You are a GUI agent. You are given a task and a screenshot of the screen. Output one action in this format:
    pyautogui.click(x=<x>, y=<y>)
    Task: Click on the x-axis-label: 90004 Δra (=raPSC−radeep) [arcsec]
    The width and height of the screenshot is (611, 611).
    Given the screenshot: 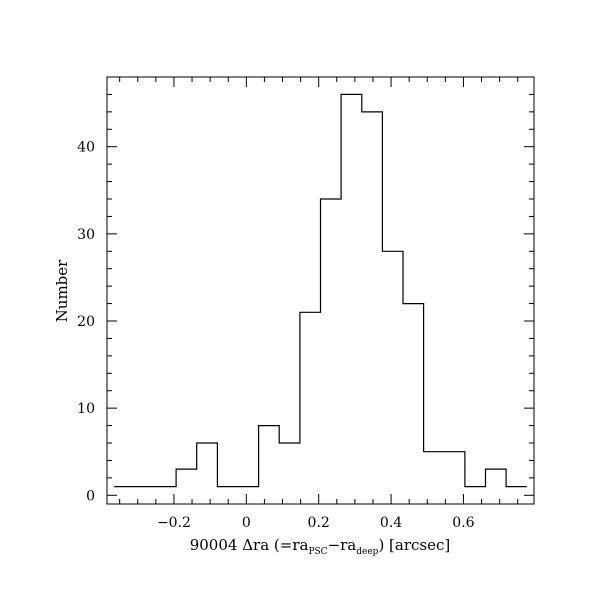 What is the action you would take?
    pyautogui.click(x=320, y=546)
    